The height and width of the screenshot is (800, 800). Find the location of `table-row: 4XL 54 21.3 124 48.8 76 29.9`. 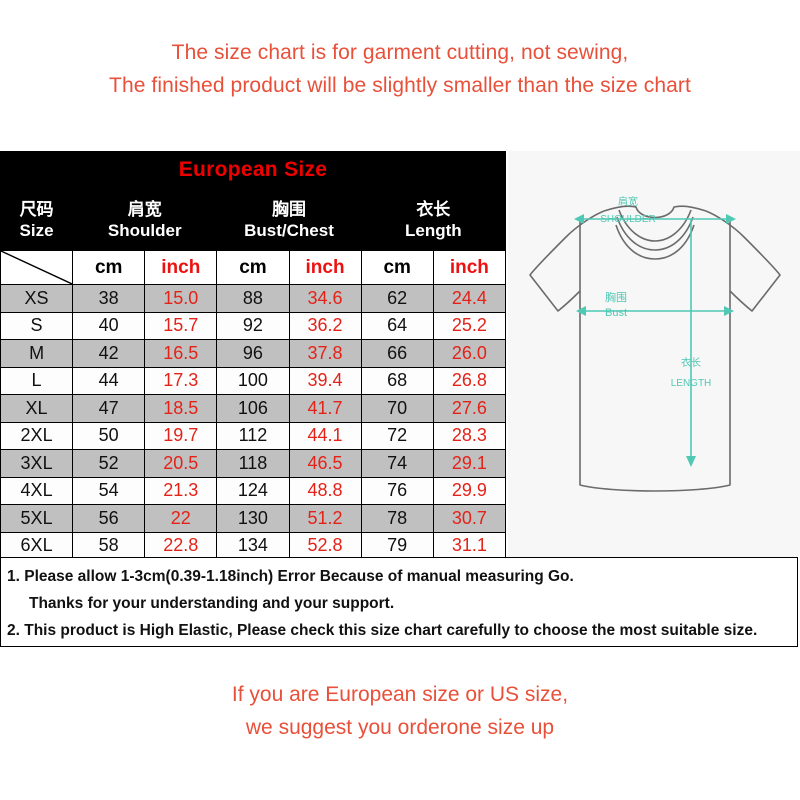

table-row: 4XL 54 21.3 124 48.8 76 29.9 is located at coordinates (253, 490).